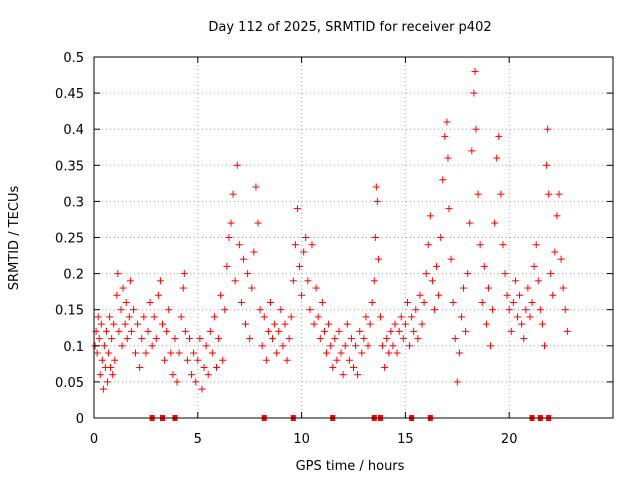 Image resolution: width=640 pixels, height=480 pixels. Describe the element at coordinates (73, 275) in the screenshot. I see `y-tick-label: 0.2` at that location.